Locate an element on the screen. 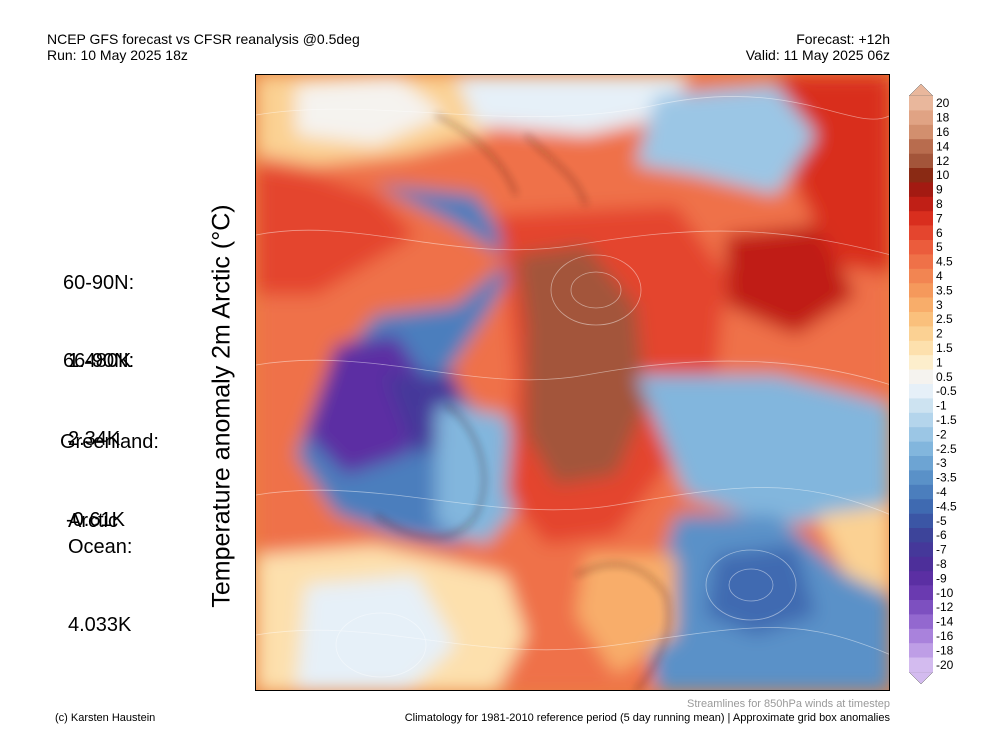 This screenshot has width=1000, height=750. colorbar-label: 18 is located at coordinates (943, 118).